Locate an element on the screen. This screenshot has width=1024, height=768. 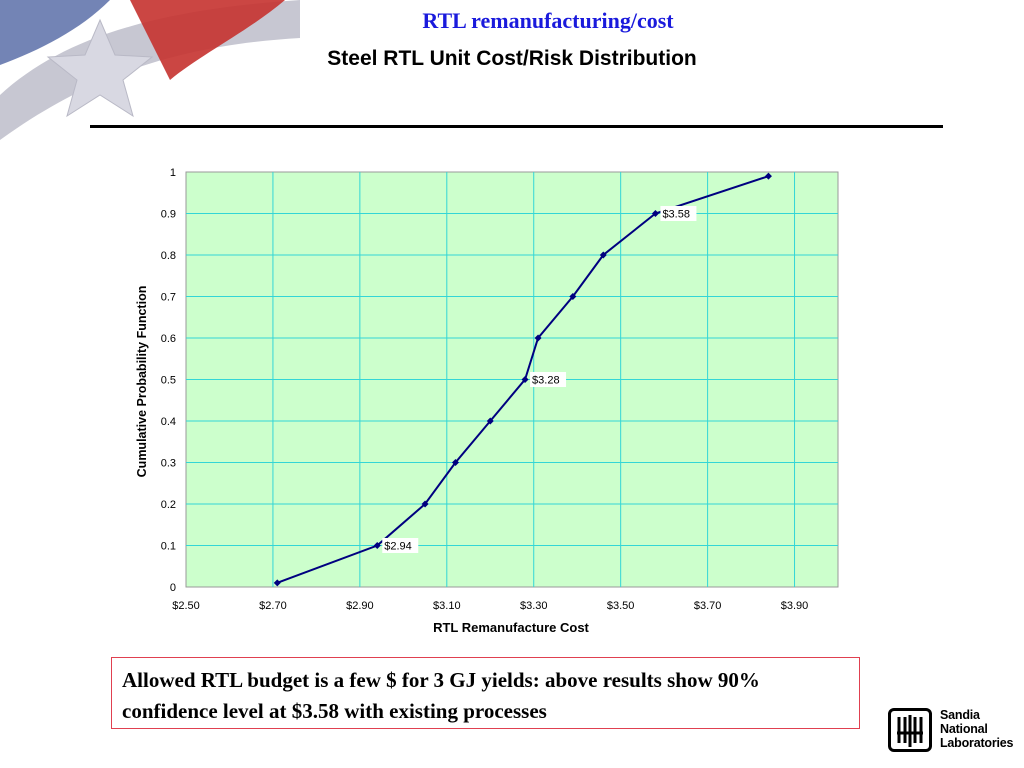
x-tick-label: $3.30 is located at coordinates (534, 606).